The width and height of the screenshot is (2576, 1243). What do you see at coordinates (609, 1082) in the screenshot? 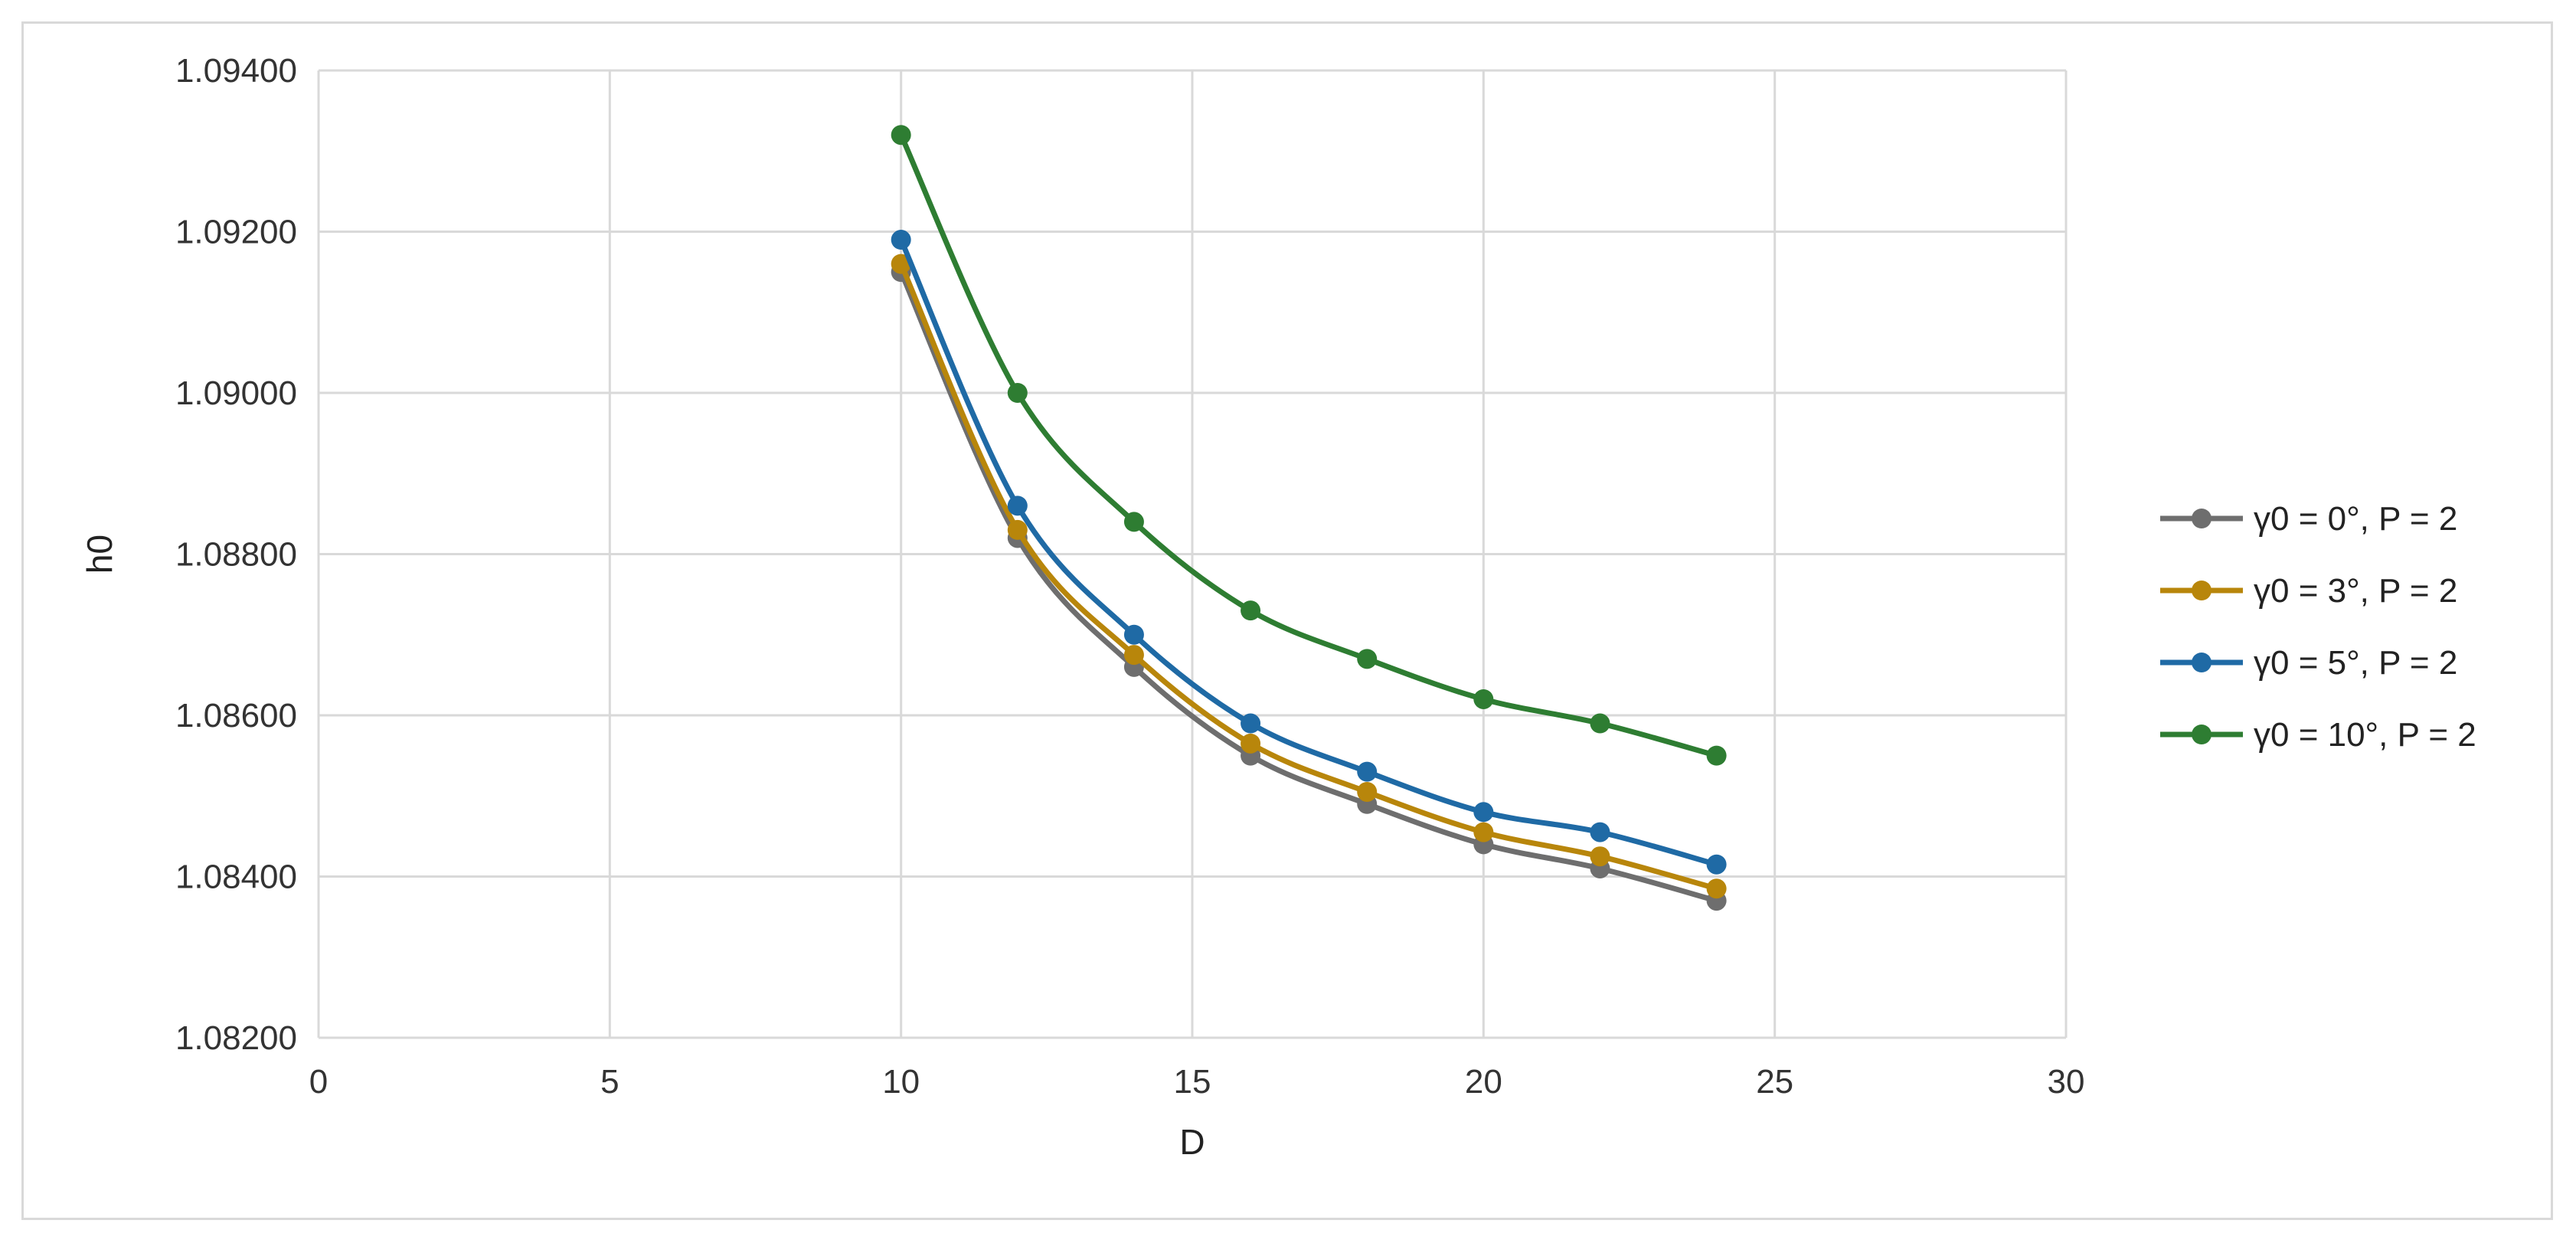
I see `x-tick-label: 5` at bounding box center [609, 1082].